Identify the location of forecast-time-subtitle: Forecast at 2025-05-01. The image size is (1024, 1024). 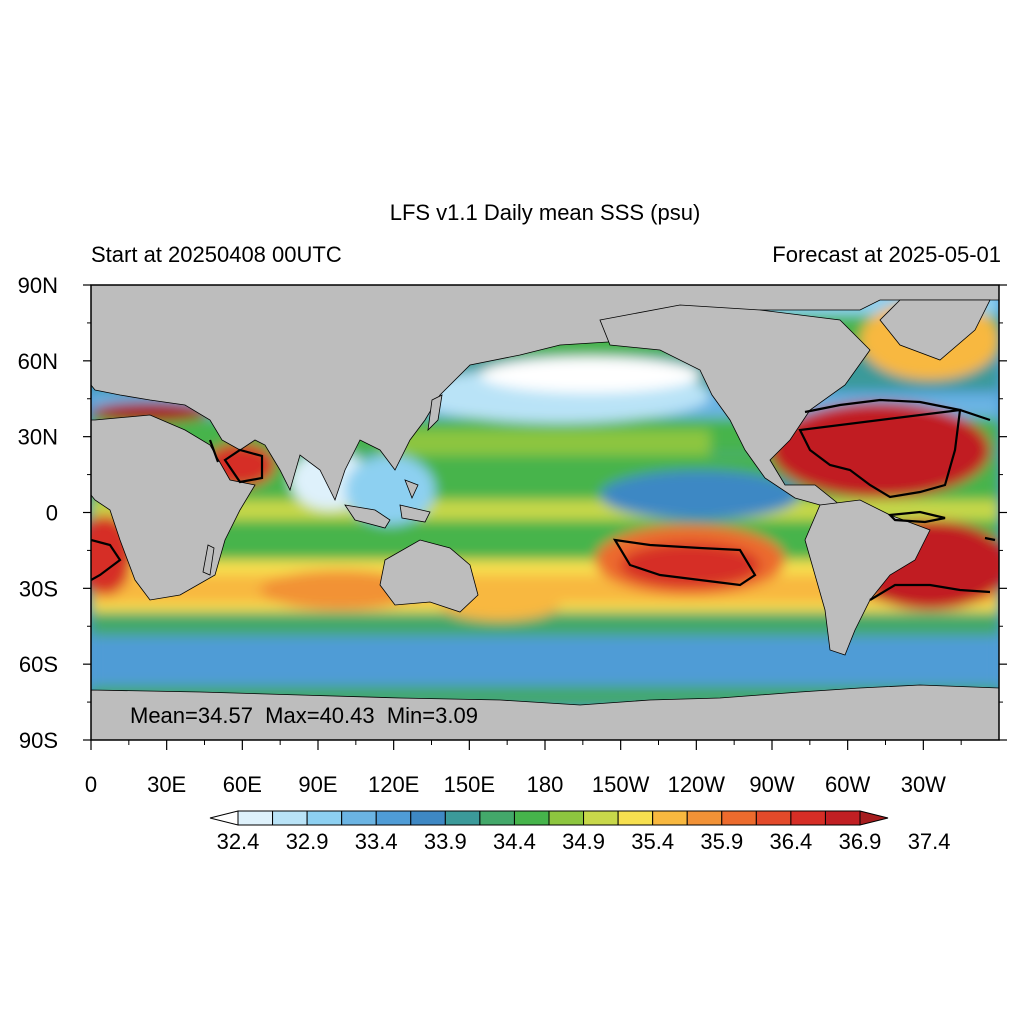
(886, 254).